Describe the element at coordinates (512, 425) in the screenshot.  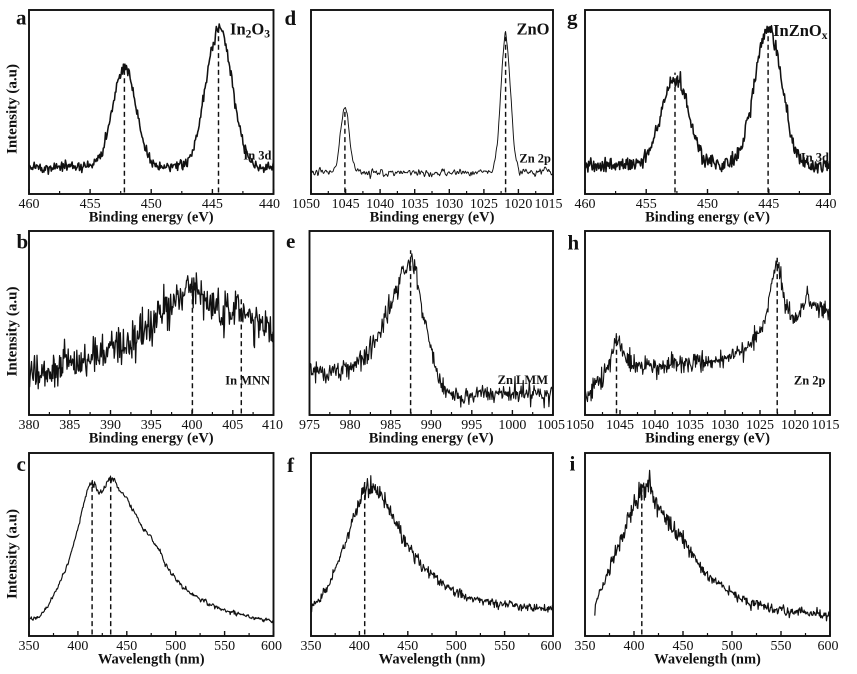
I see `svg-text: 1000` at that location.